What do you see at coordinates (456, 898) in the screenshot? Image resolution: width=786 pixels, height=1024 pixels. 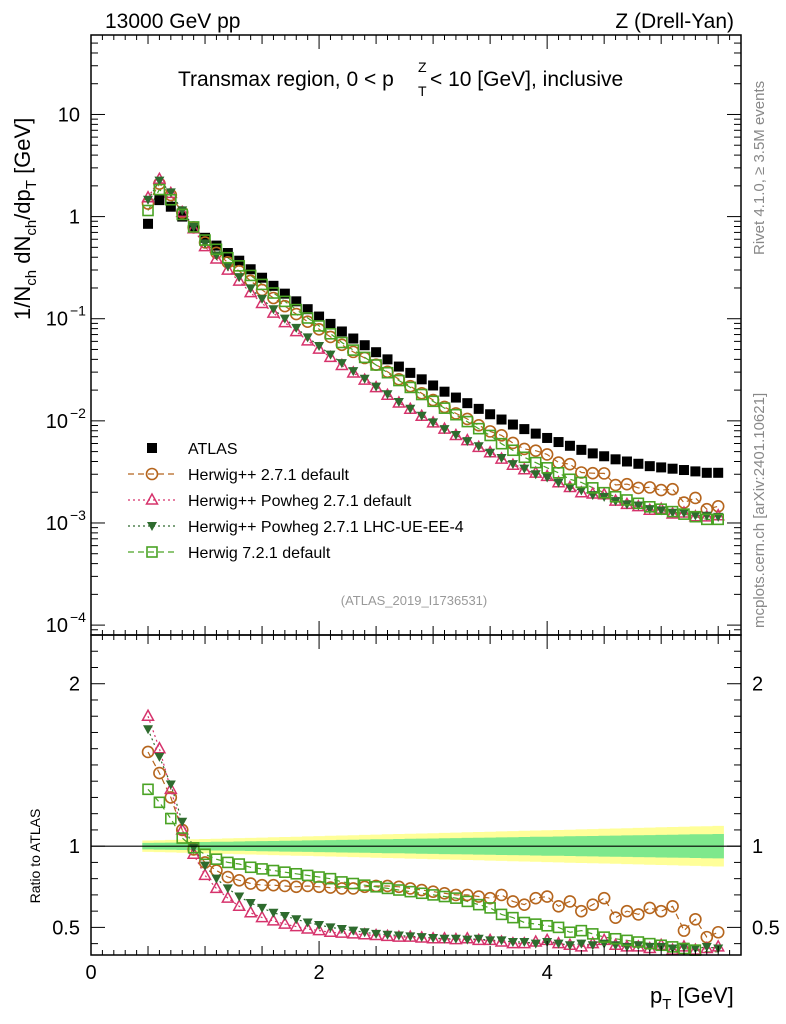 I see `marker-ratio-s4-p27` at bounding box center [456, 898].